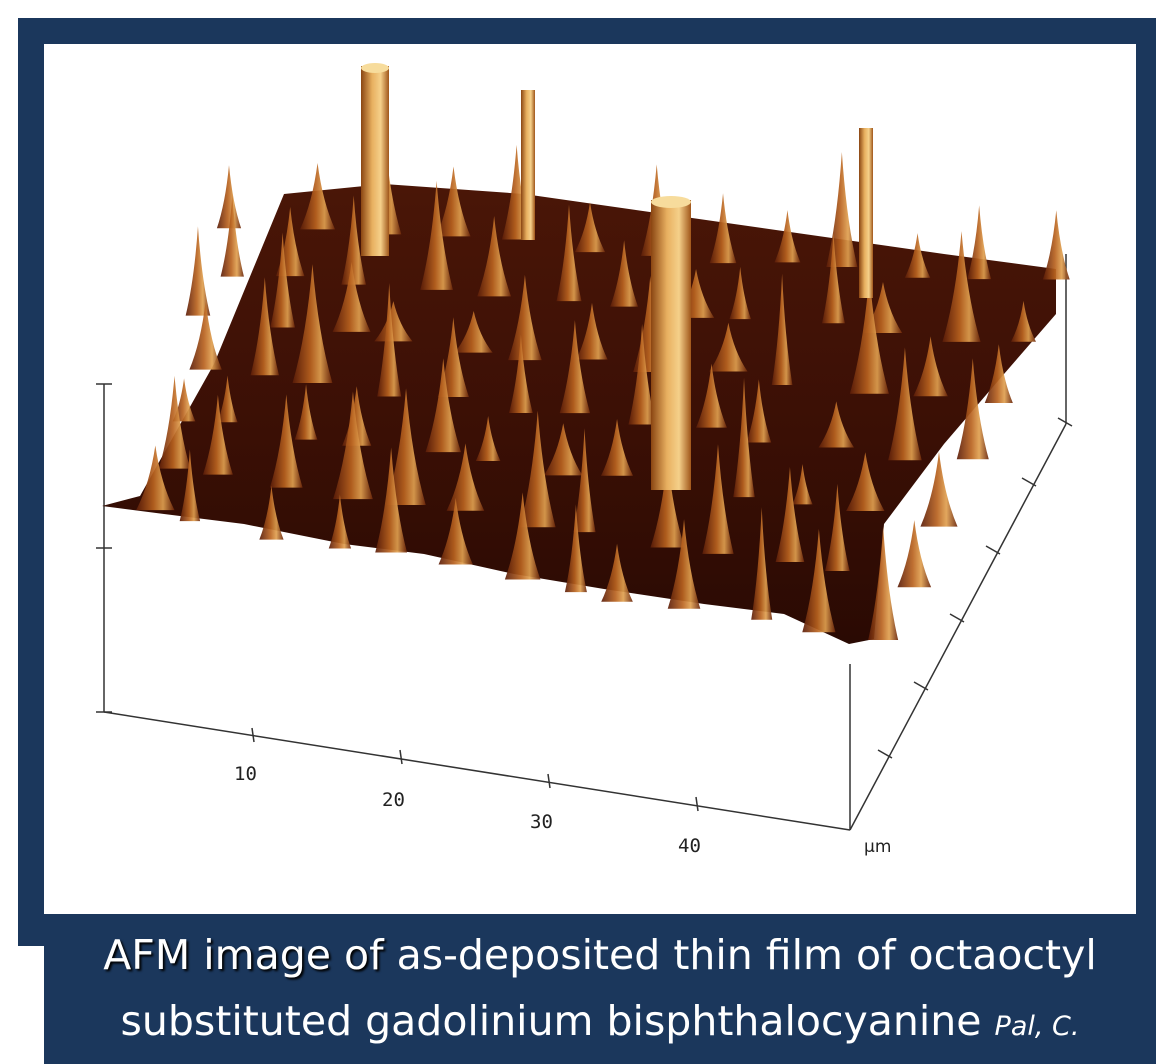  Describe the element at coordinates (877, 847) in the screenshot. I see `unit-label: µm` at that location.